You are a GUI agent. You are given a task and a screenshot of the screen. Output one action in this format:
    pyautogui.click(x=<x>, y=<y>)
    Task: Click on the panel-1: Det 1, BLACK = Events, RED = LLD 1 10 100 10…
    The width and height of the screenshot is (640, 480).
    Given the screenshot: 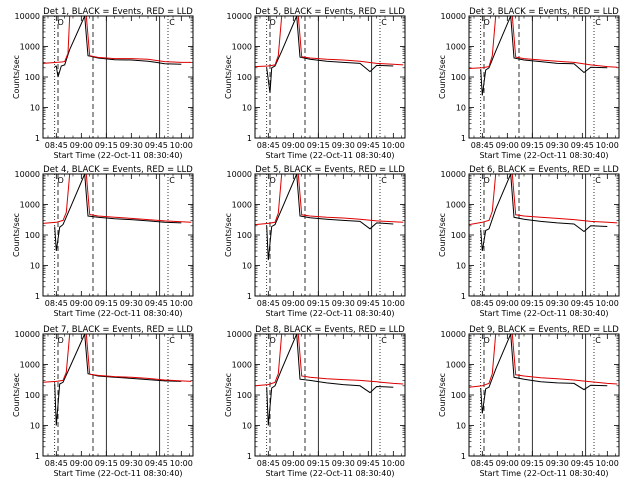 What is the action you would take?
    pyautogui.click(x=103, y=83)
    